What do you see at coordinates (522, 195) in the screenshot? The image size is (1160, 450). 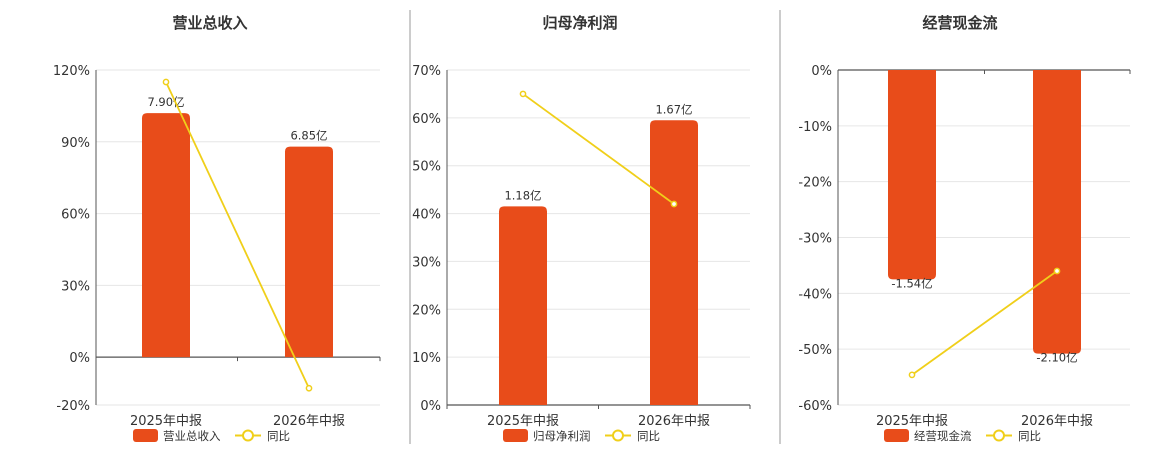 I see `bar-data-label: 1.18亿` at bounding box center [522, 195].